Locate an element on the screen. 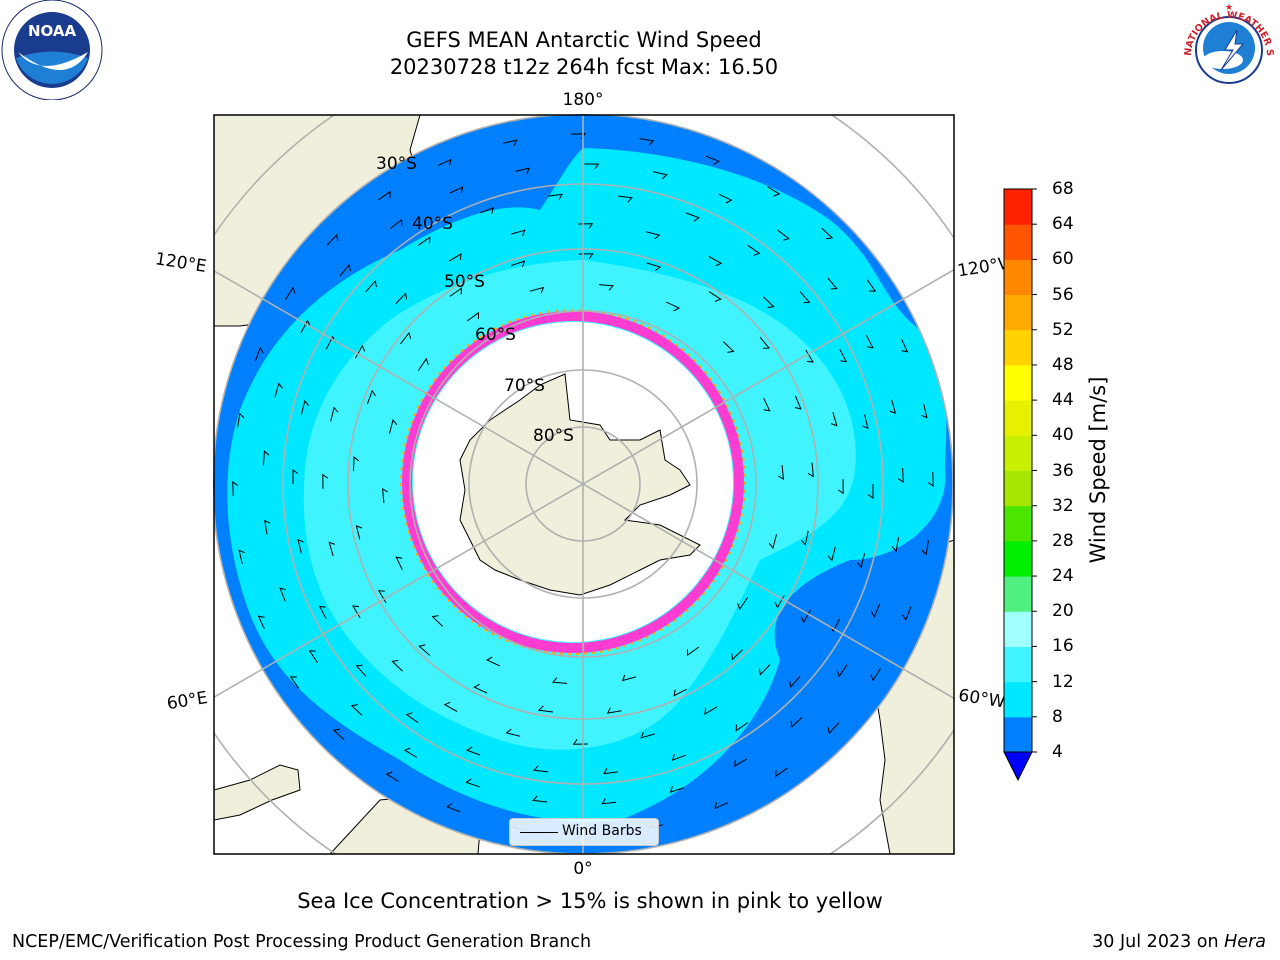 The height and width of the screenshot is (960, 1280). lat-label-60s: 60°S is located at coordinates (495, 335).